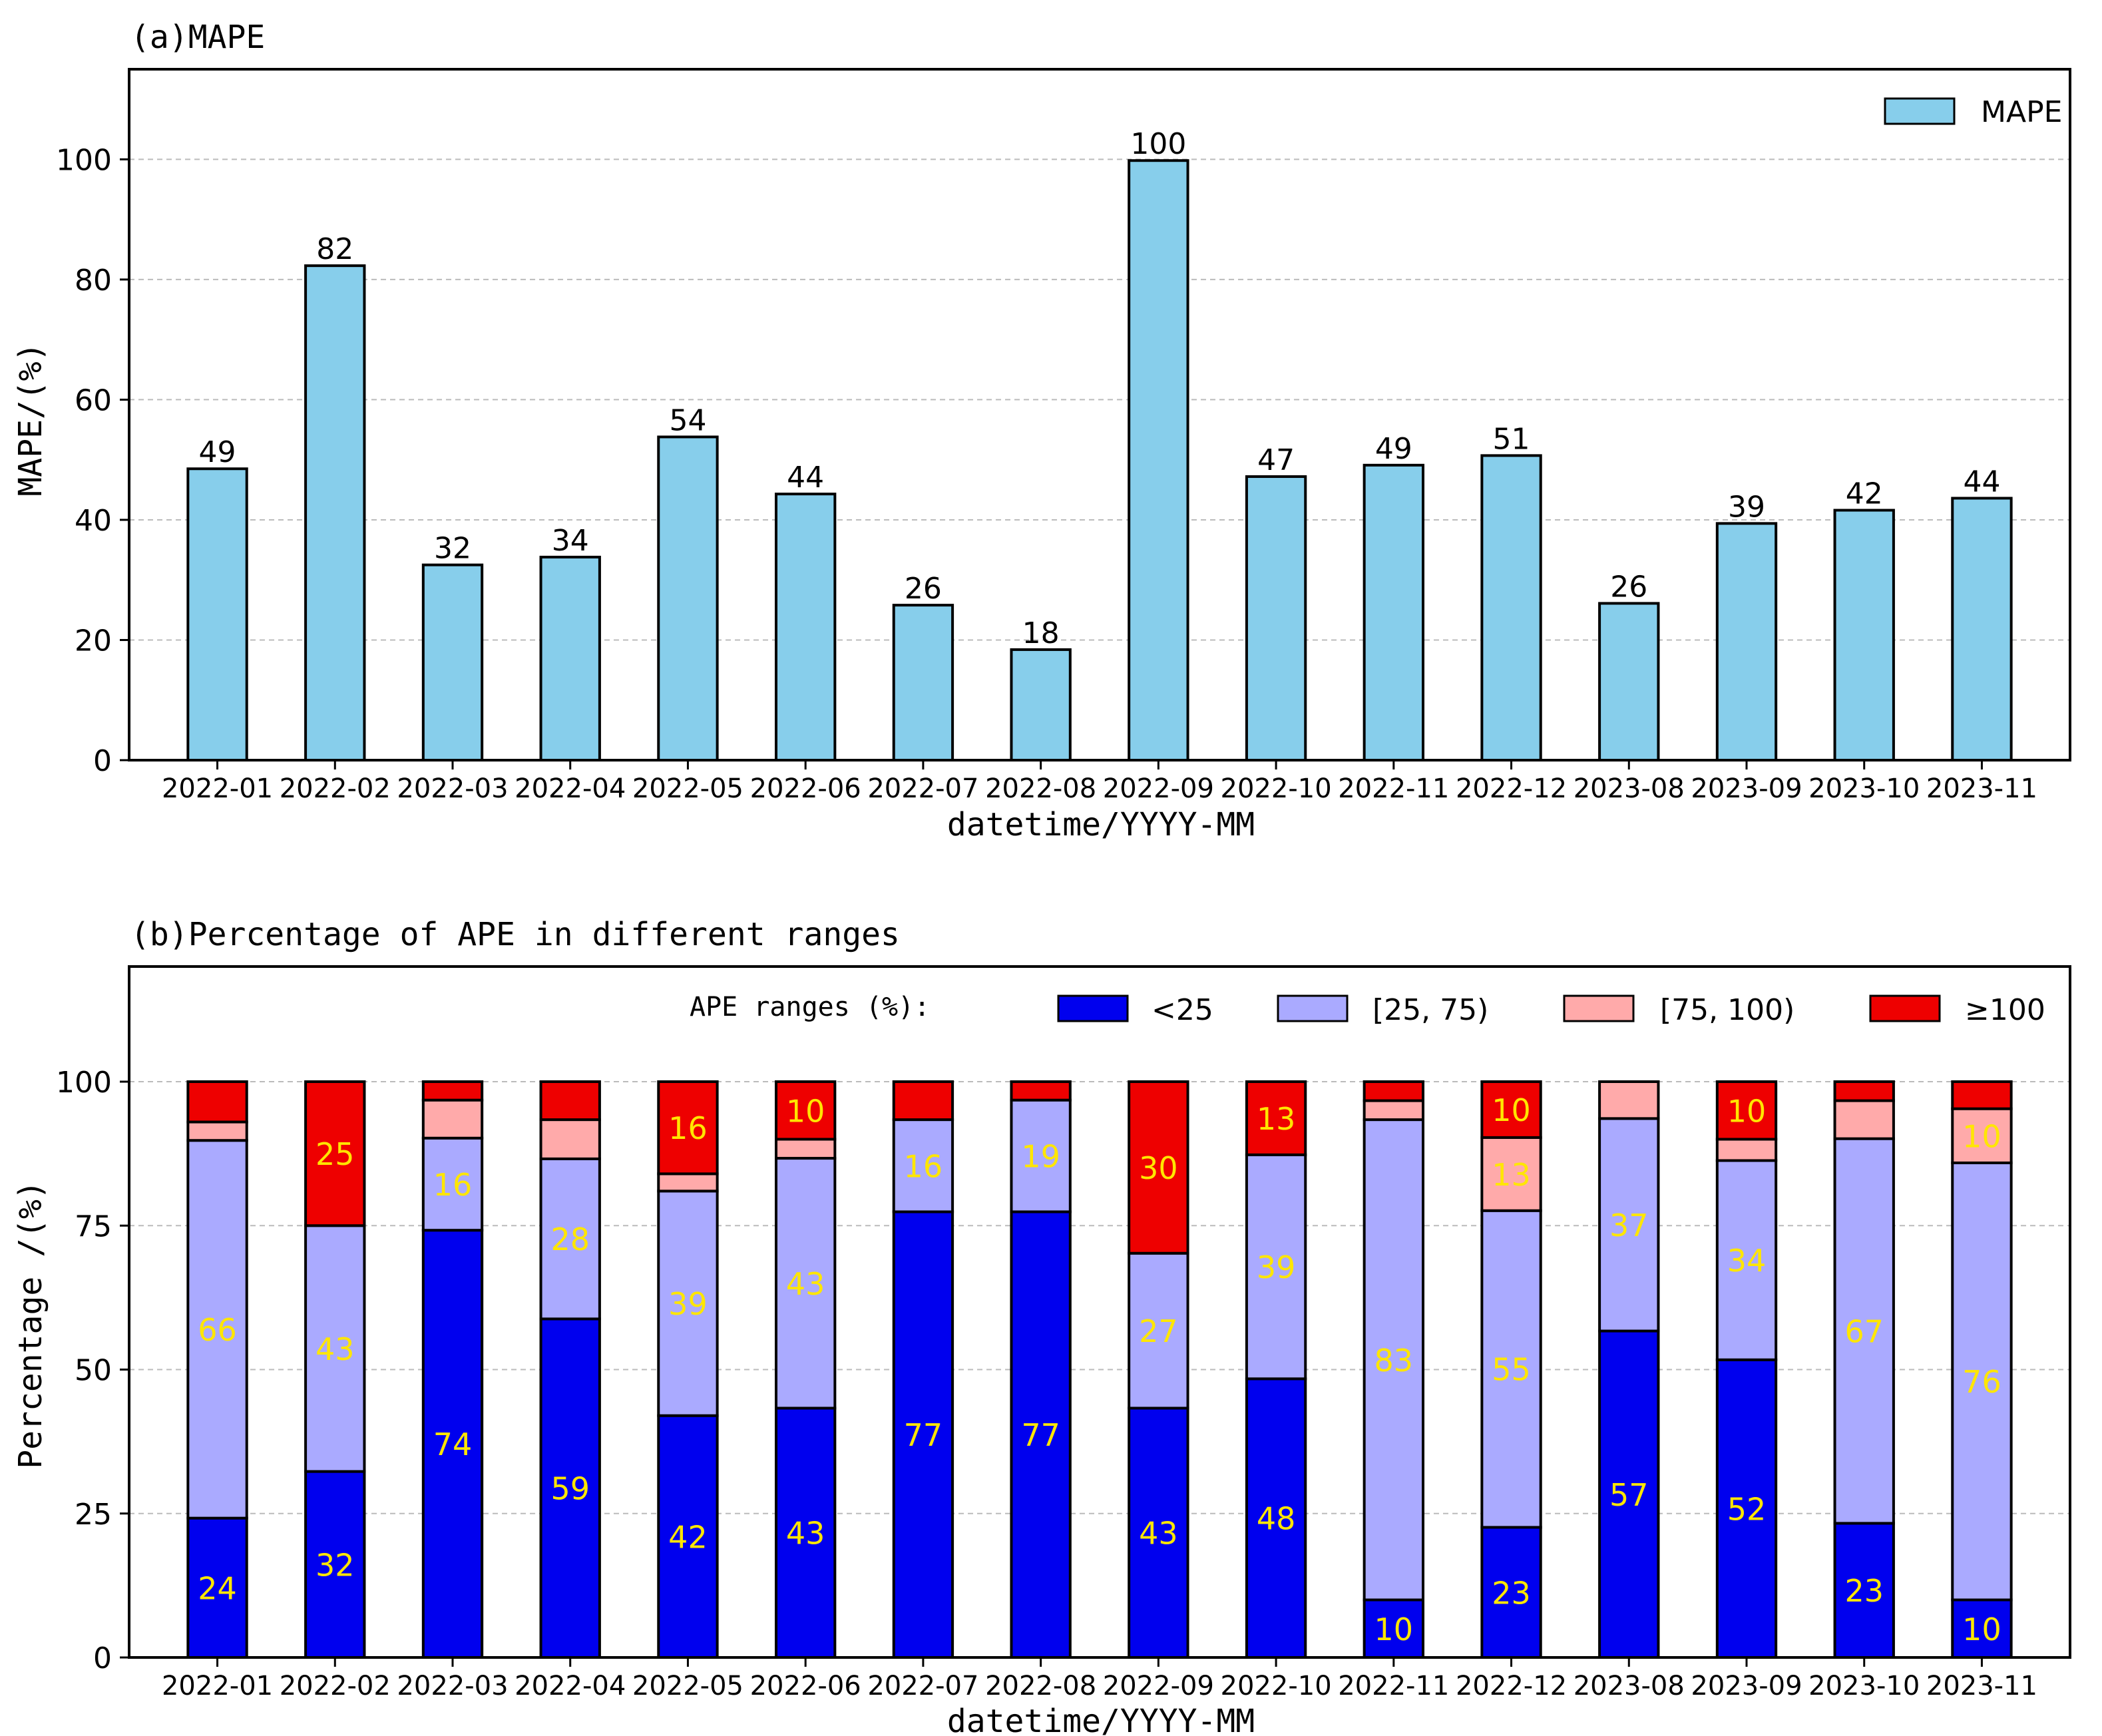 Image resolution: width=2102 pixels, height=1736 pixels. I want to click on chart-a-x-tick-label: 2022-08, so click(1041, 788).